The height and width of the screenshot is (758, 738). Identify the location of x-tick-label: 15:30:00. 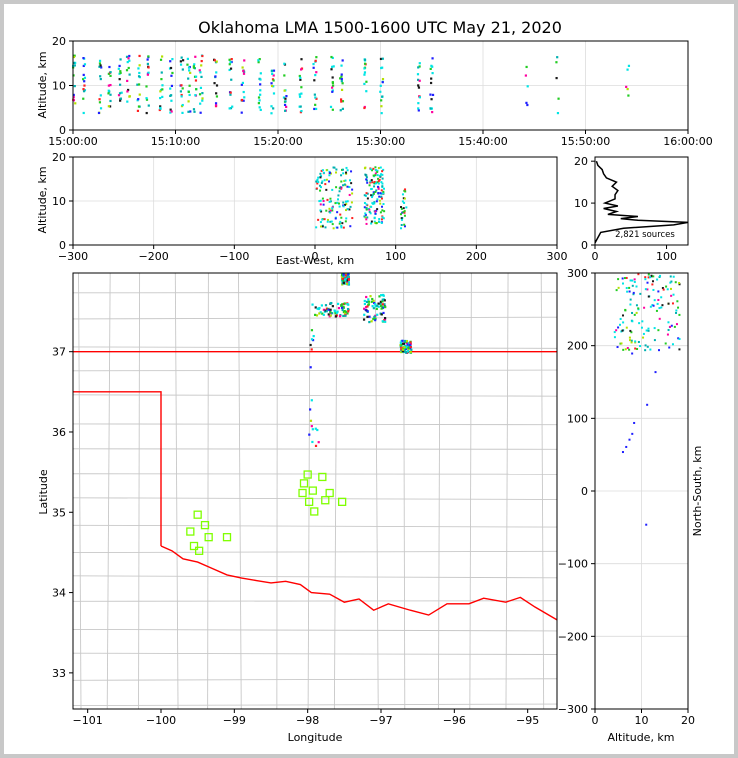
(380, 141).